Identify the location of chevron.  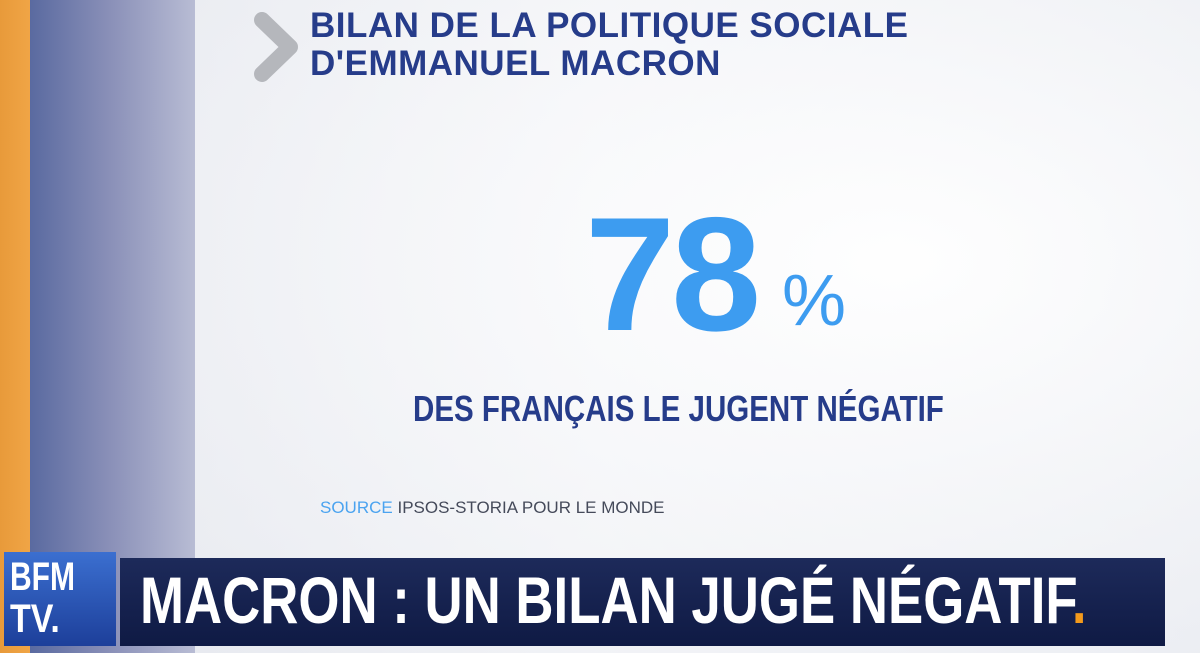
(276, 47).